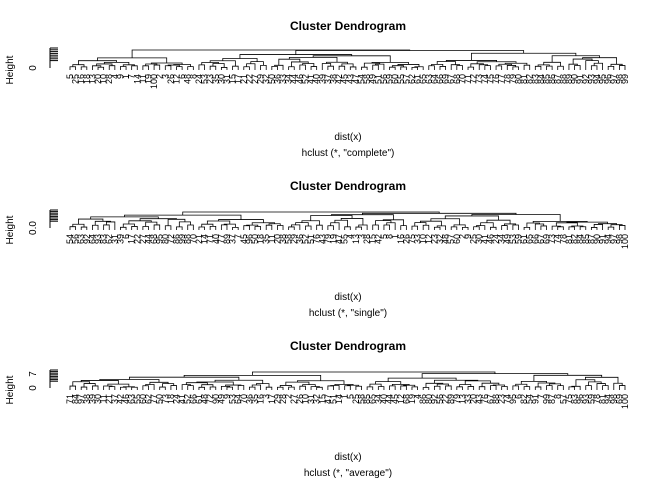 The height and width of the screenshot is (480, 672). What do you see at coordinates (87, 399) in the screenshot?
I see `leaf-label: 38` at bounding box center [87, 399].